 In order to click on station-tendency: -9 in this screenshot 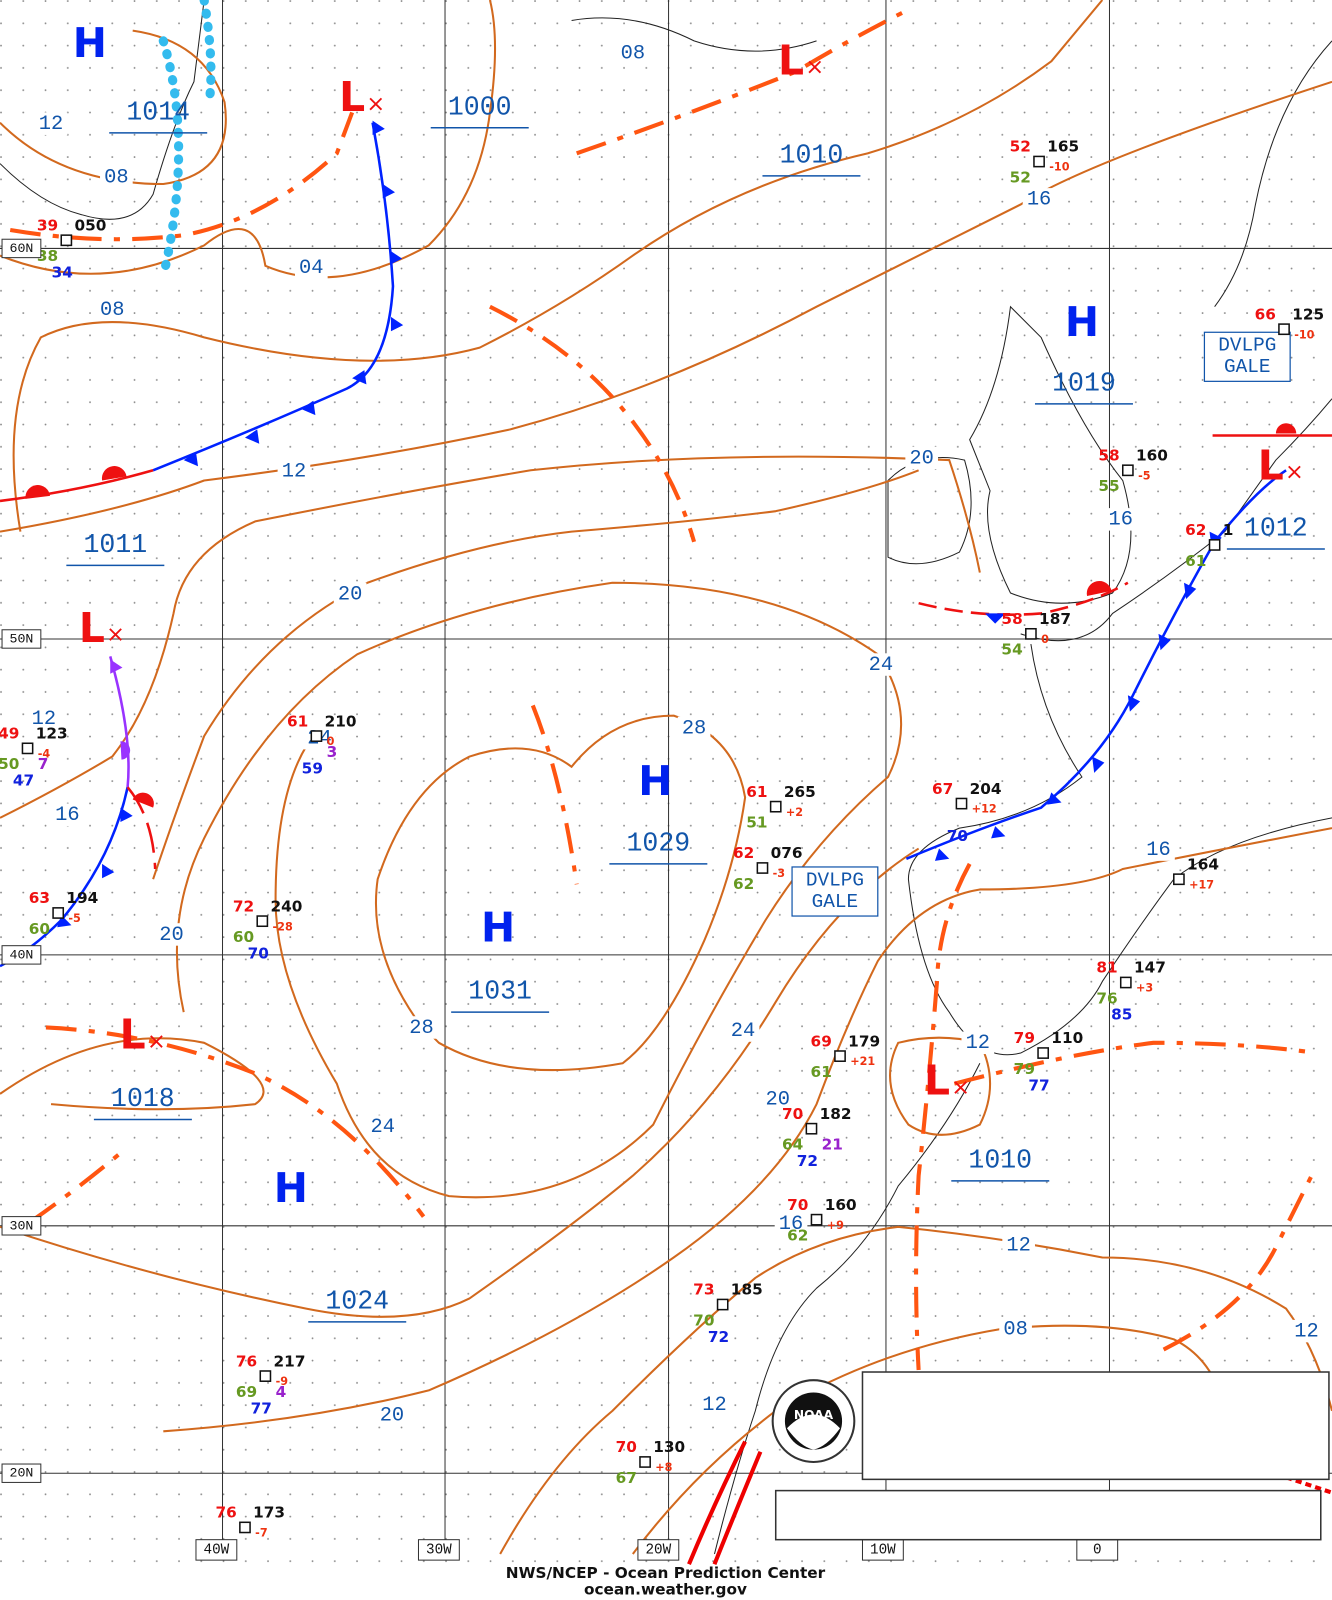, I will do `click(282, 1381)`.